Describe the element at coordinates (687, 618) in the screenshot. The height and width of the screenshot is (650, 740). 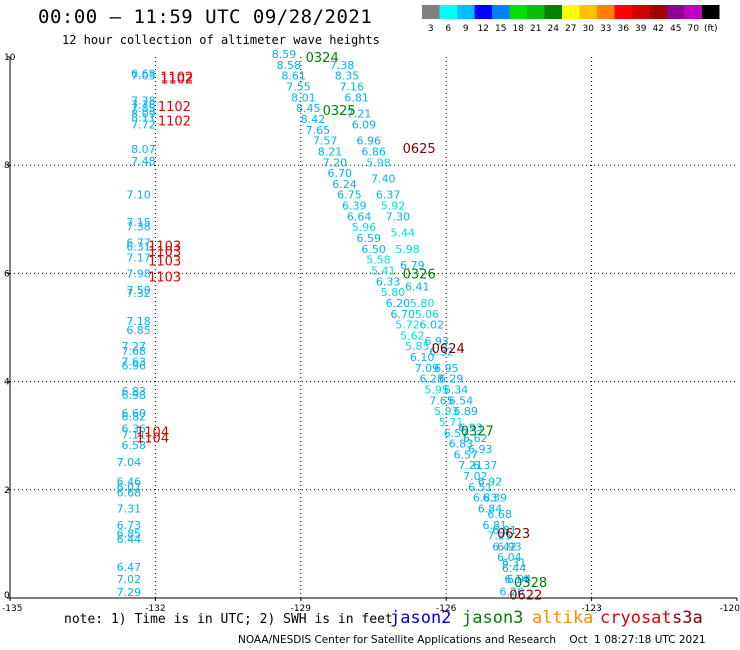
I see `satellite-label-s3a: s3a` at that location.